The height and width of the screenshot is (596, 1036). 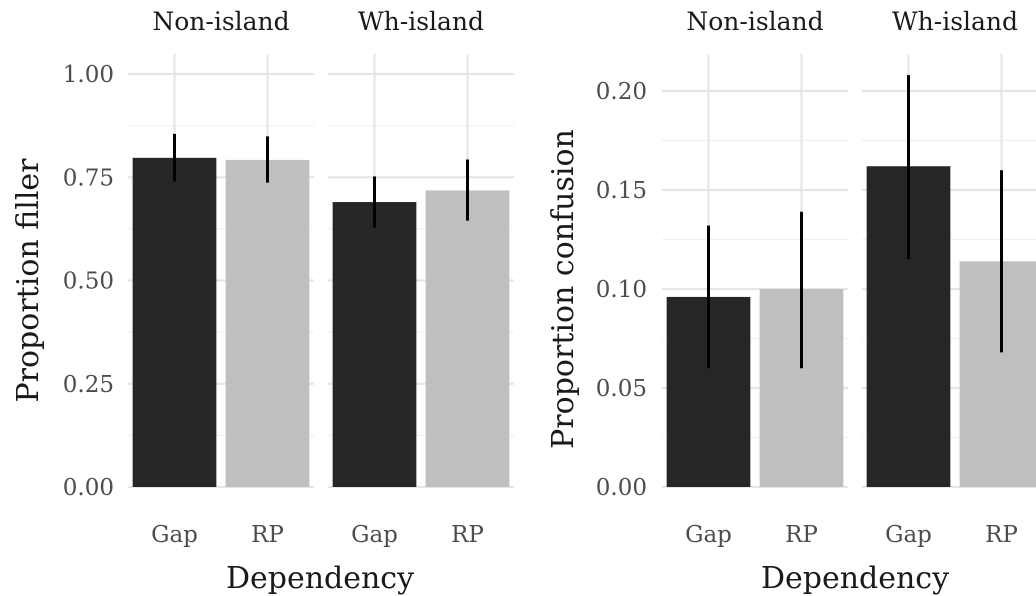 I want to click on y-tick-label: 0.75, so click(x=88, y=178).